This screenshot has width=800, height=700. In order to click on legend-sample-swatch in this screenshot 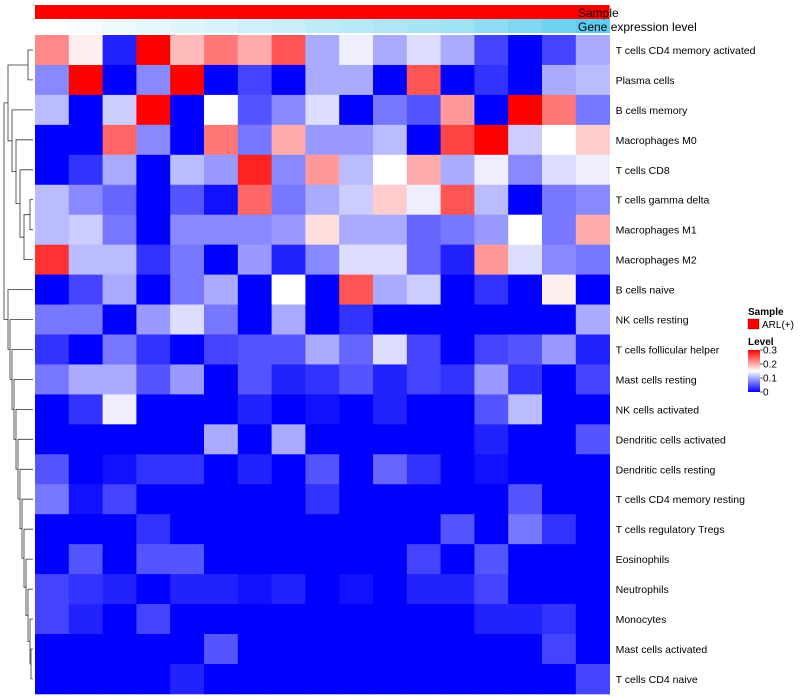, I will do `click(753, 324)`.